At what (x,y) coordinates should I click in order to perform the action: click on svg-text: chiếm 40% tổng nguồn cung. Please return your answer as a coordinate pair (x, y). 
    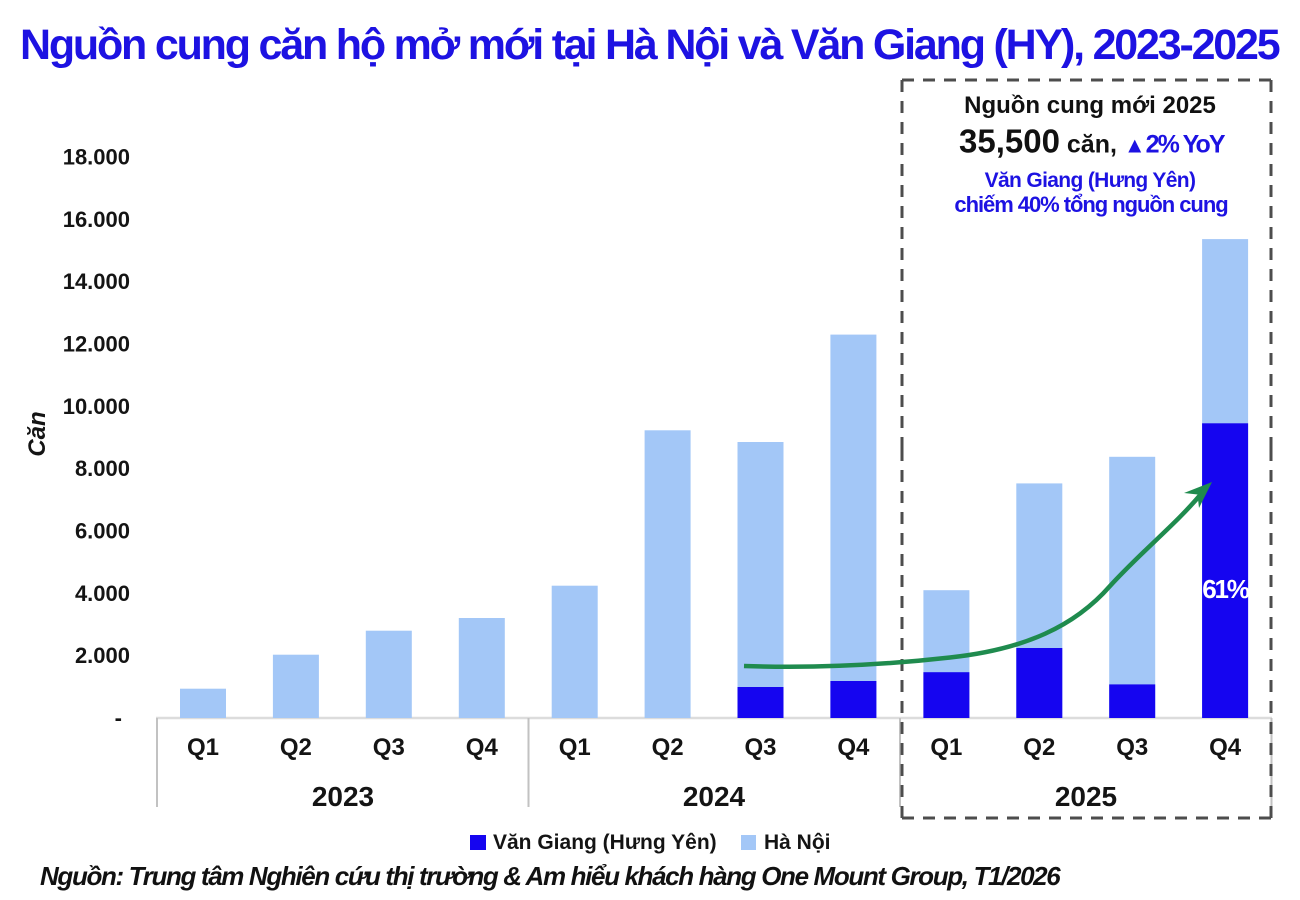
    Looking at the image, I should click on (1090, 204).